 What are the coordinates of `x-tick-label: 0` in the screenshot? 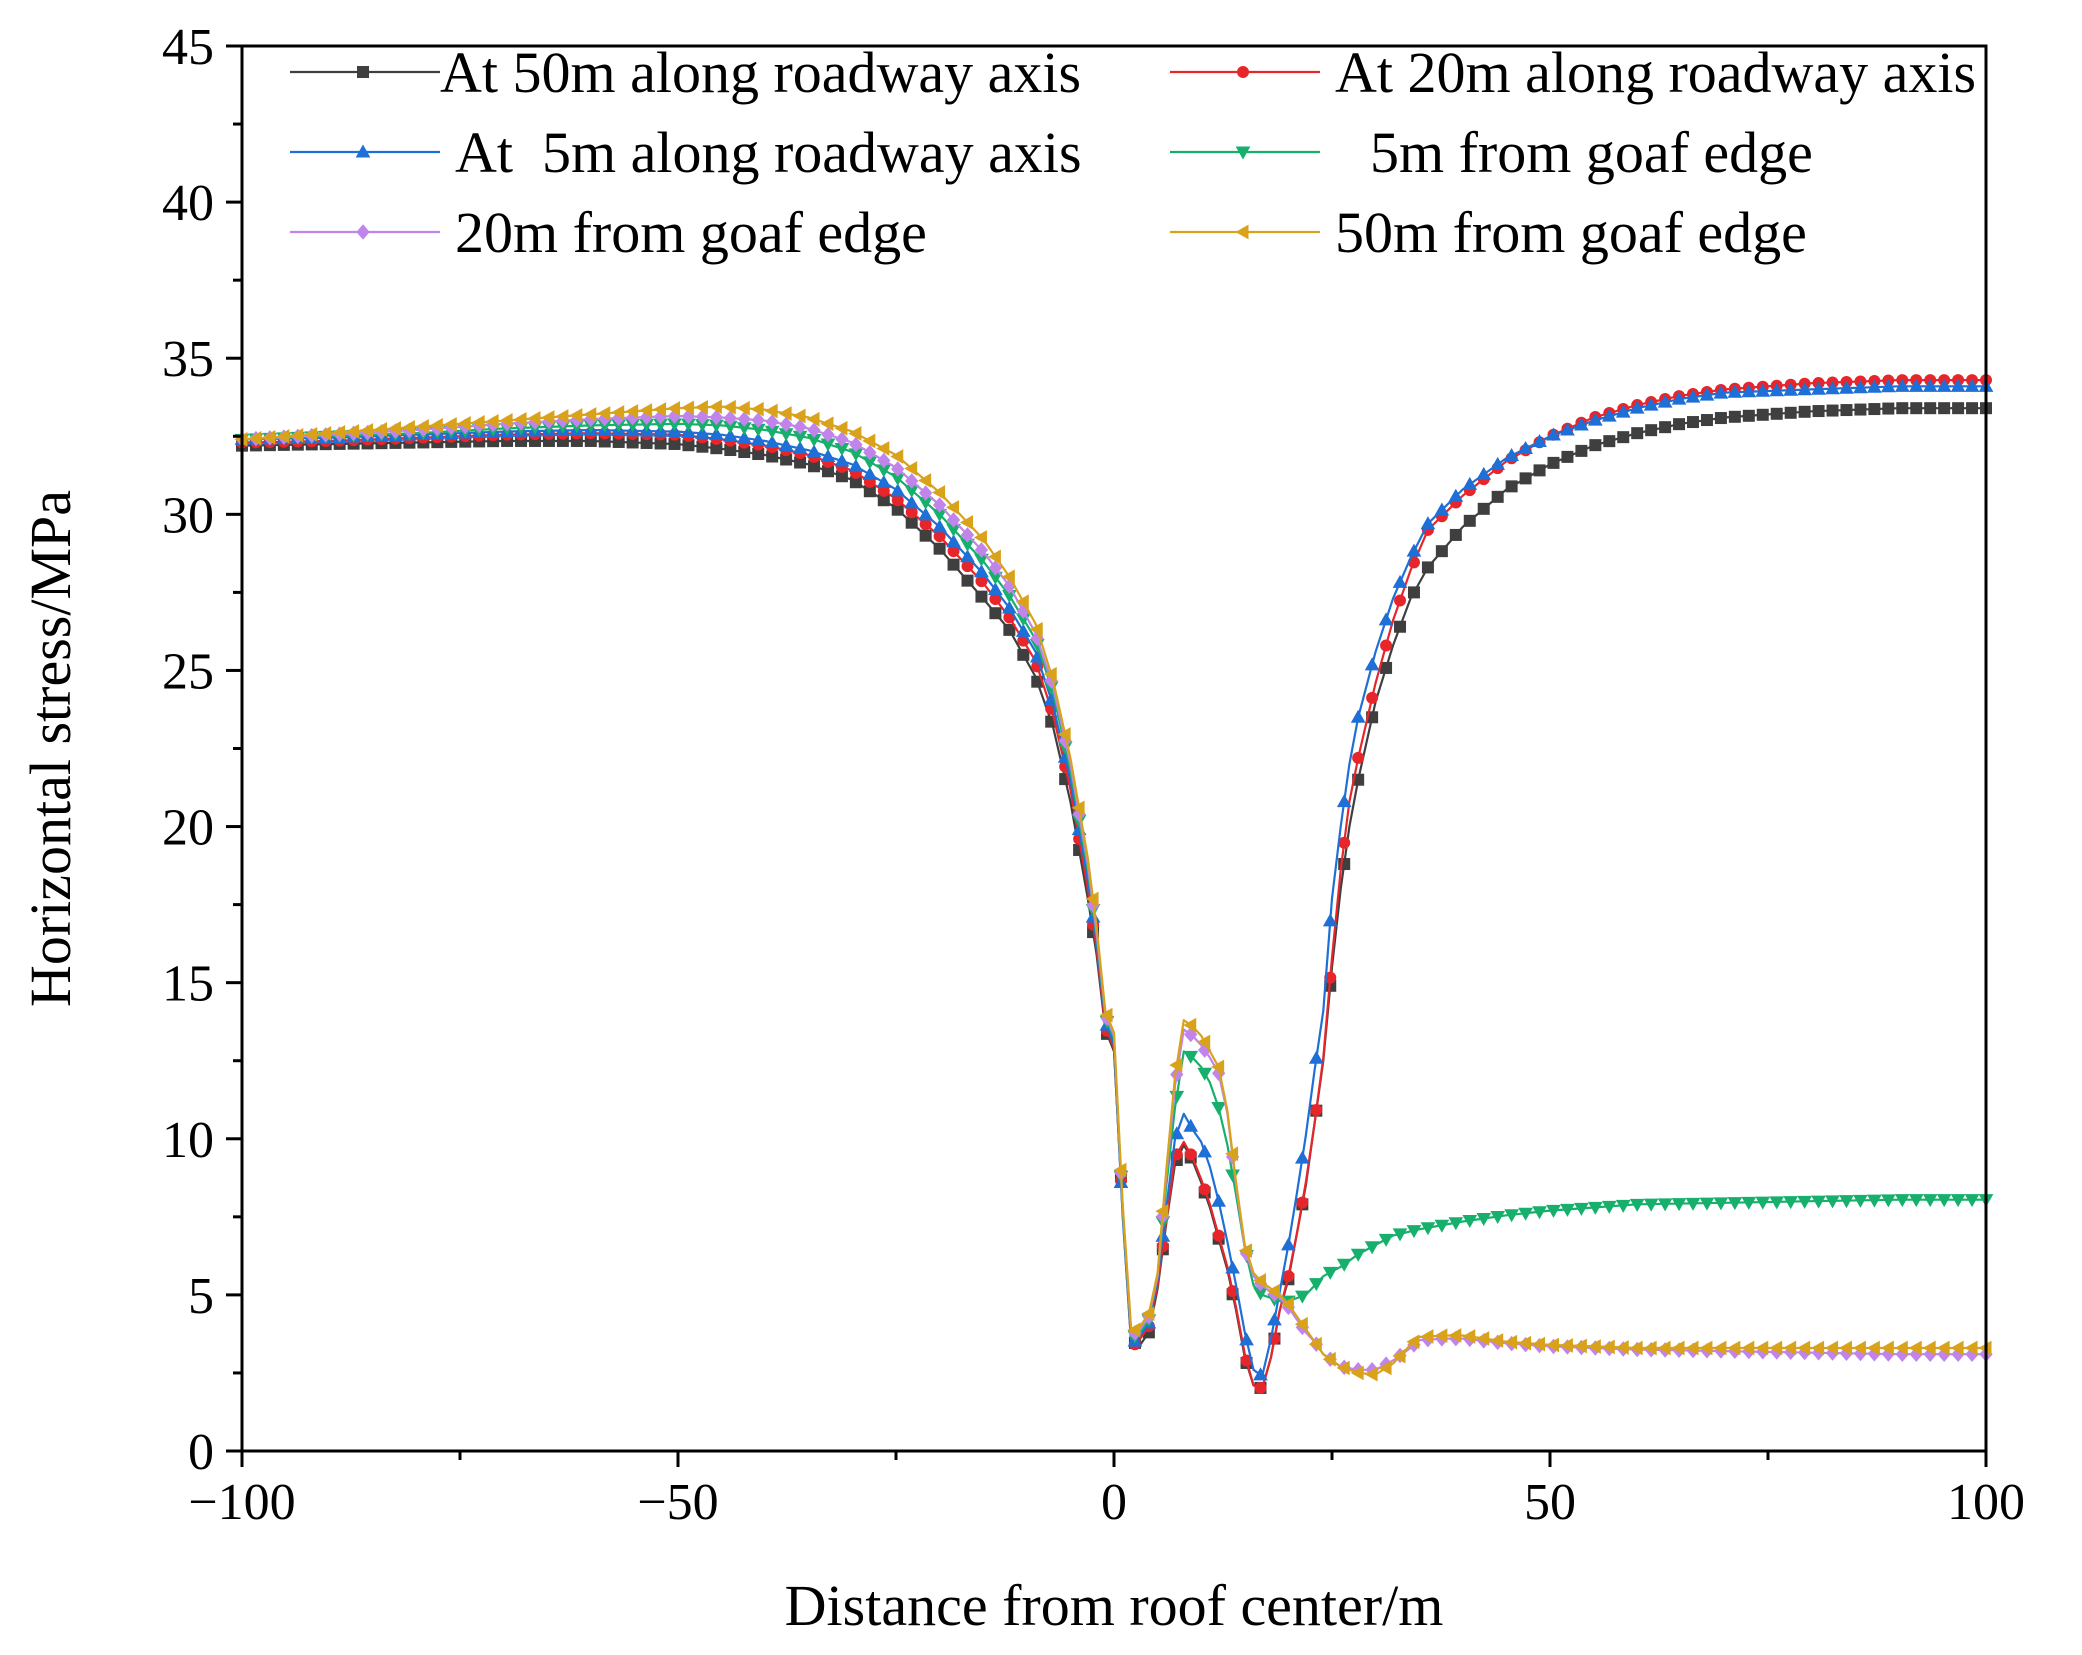 It's located at (1114, 1502).